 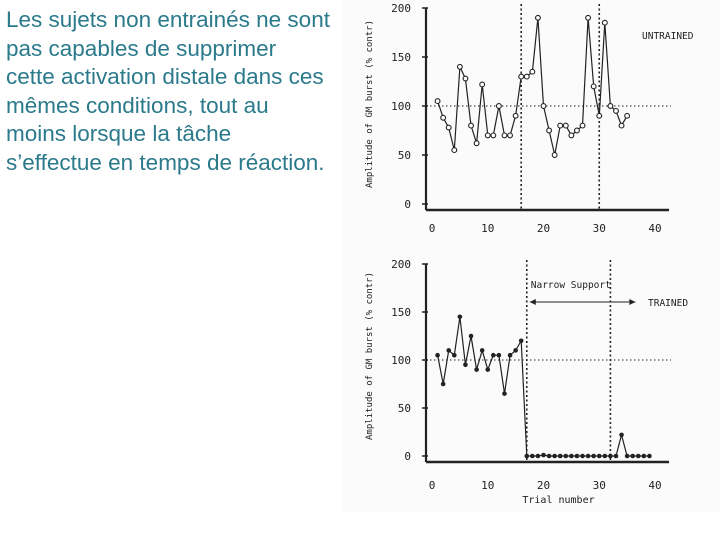 I want to click on annotation-arrow-right, so click(x=632, y=302).